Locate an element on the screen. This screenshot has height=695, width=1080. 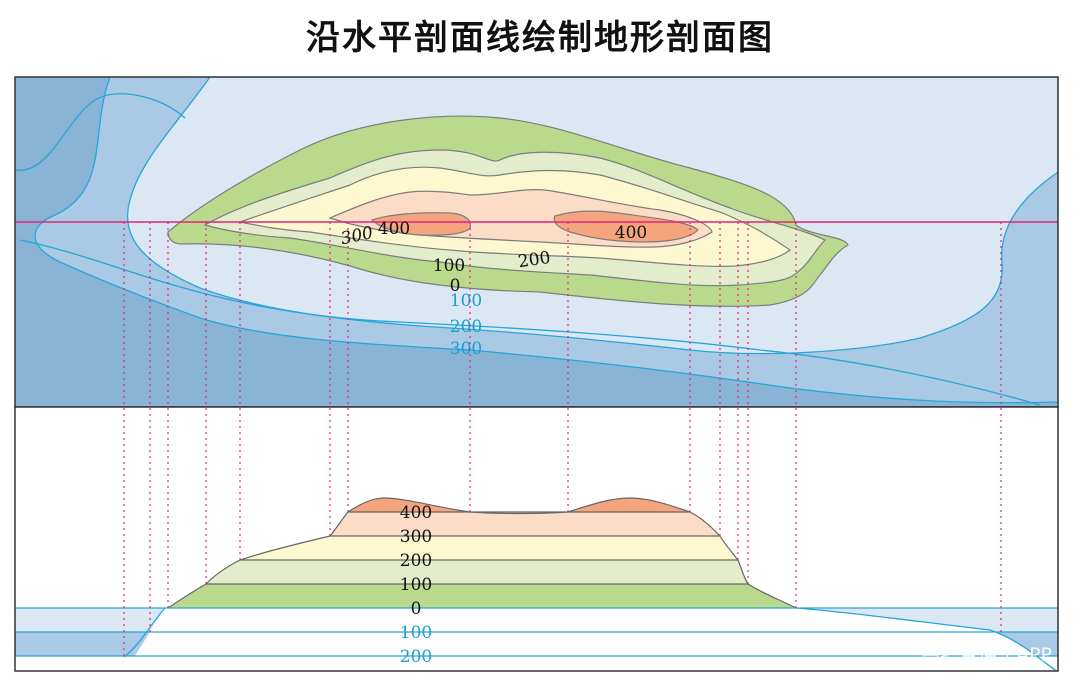
map-label-400-west: 400 is located at coordinates (394, 229).